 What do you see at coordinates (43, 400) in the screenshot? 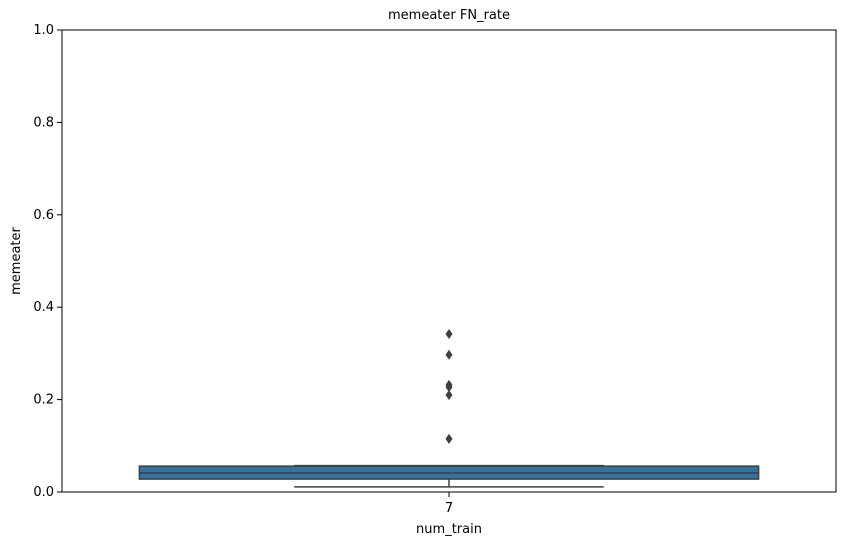
I see `y-tick-label: 0.2` at bounding box center [43, 400].